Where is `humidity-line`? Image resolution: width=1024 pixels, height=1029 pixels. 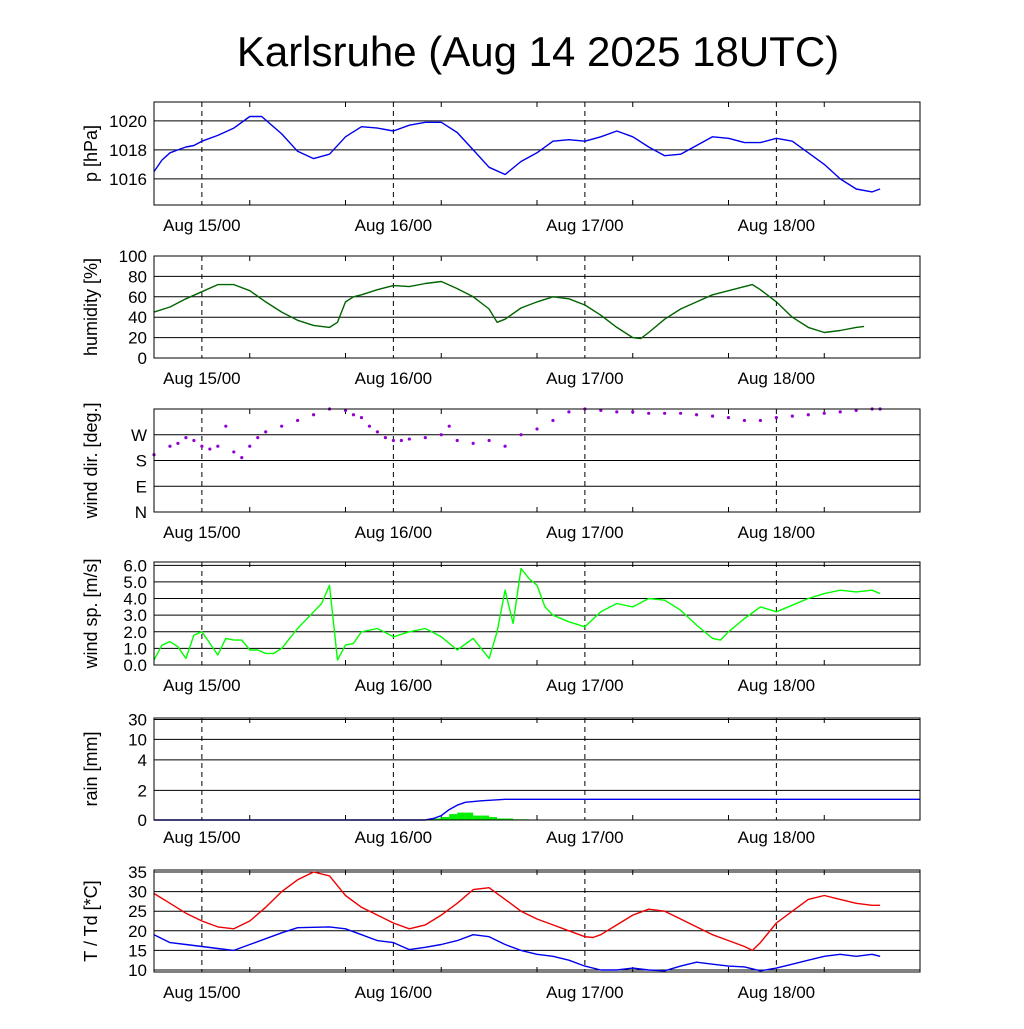
humidity-line is located at coordinates (509, 310).